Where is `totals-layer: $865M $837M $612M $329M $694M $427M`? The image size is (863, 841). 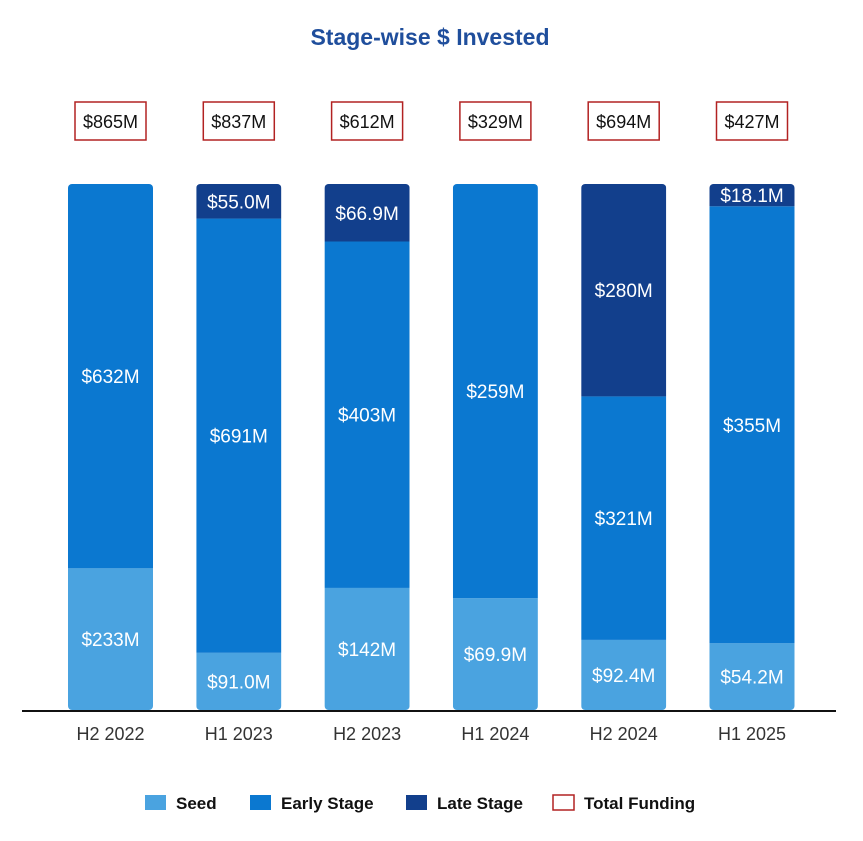 totals-layer: $865M $837M $612M $329M $694M $427M is located at coordinates (431, 121).